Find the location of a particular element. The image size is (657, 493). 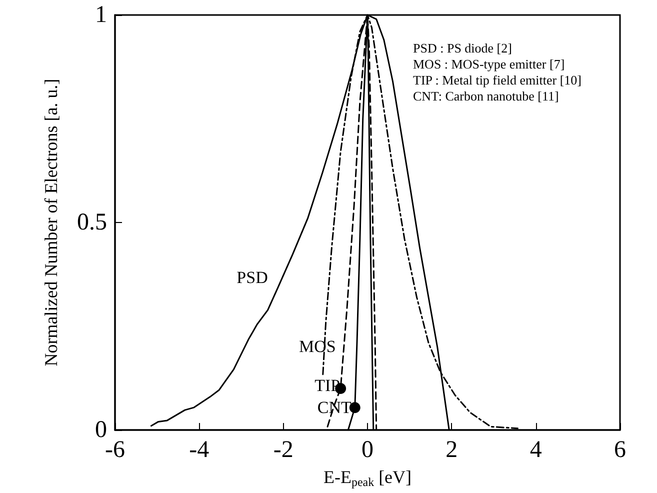

y-tick-label: 1 is located at coordinates (101, 15).